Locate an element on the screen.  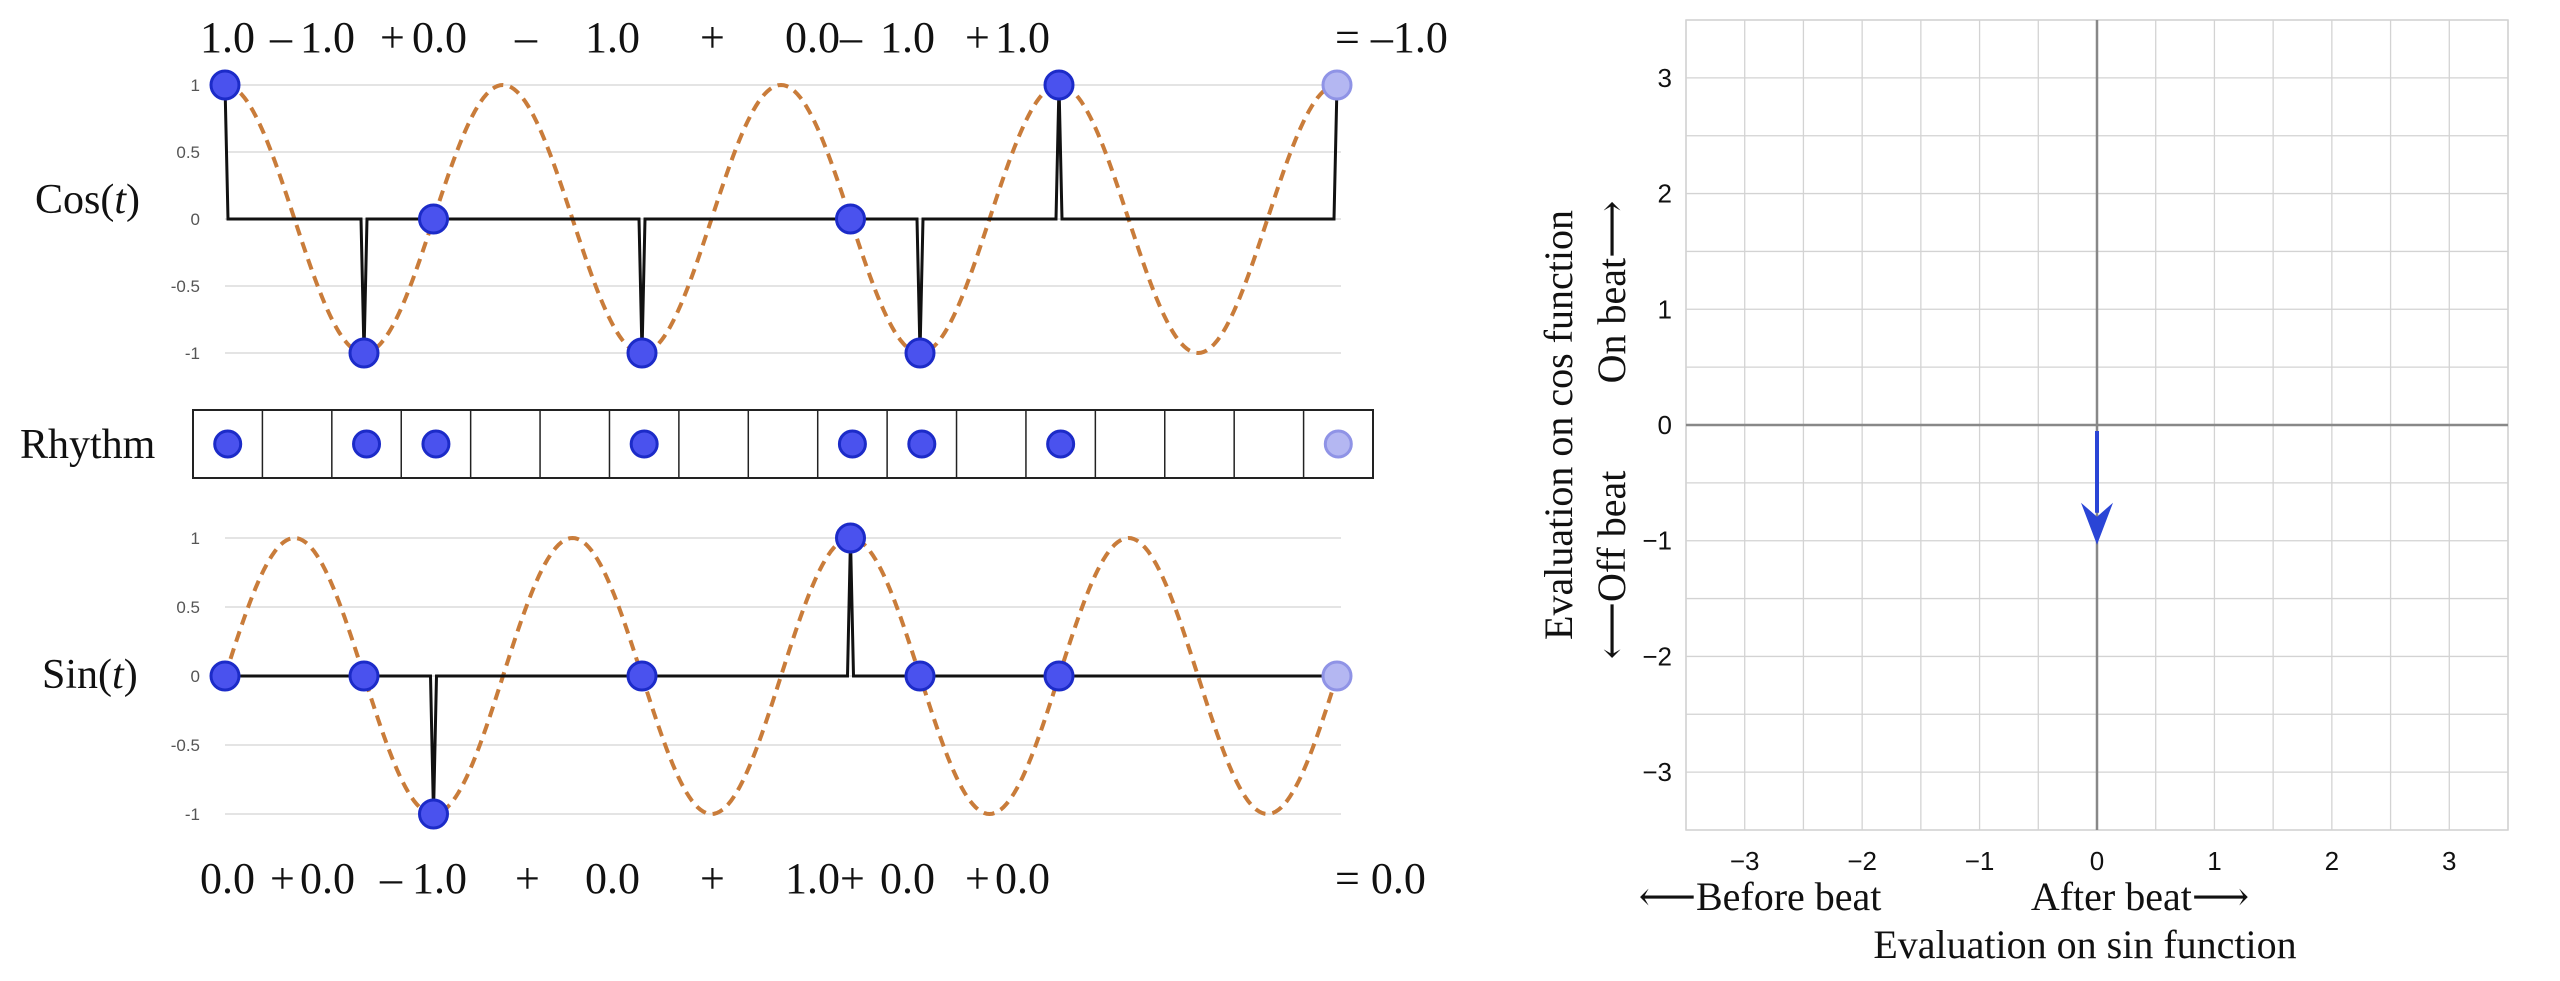
rhythm-grid is located at coordinates (783, 444).